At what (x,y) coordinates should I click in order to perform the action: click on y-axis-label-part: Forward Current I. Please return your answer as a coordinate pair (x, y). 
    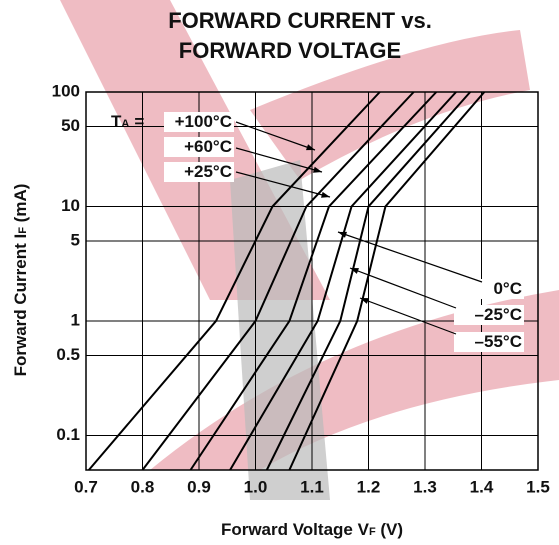
    Looking at the image, I should click on (20, 305).